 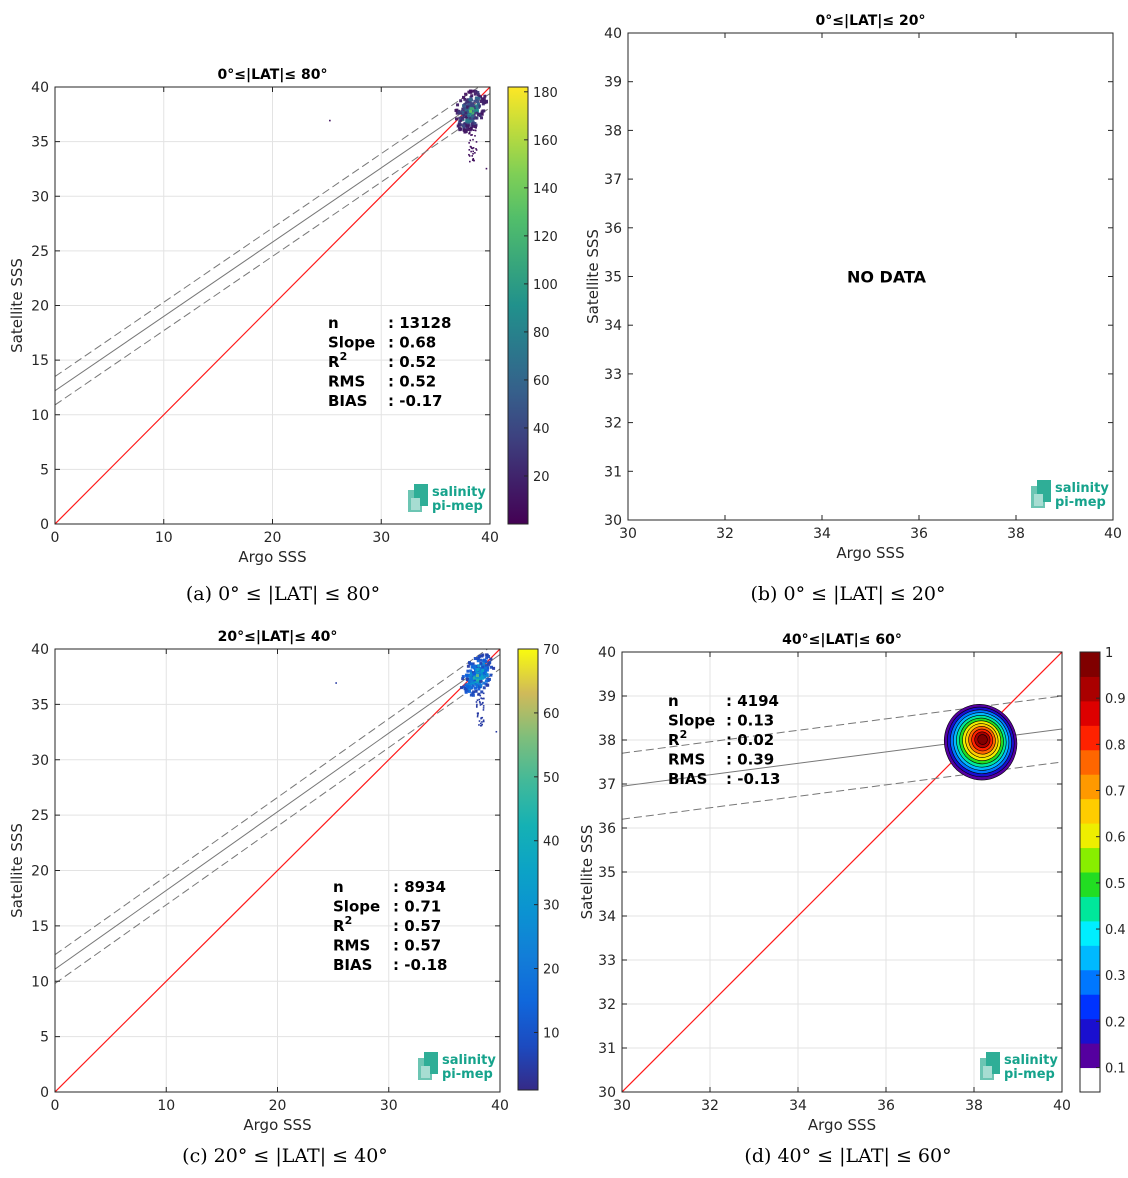 What do you see at coordinates (164, 538) in the screenshot?
I see `x-tick-label: 10` at bounding box center [164, 538].